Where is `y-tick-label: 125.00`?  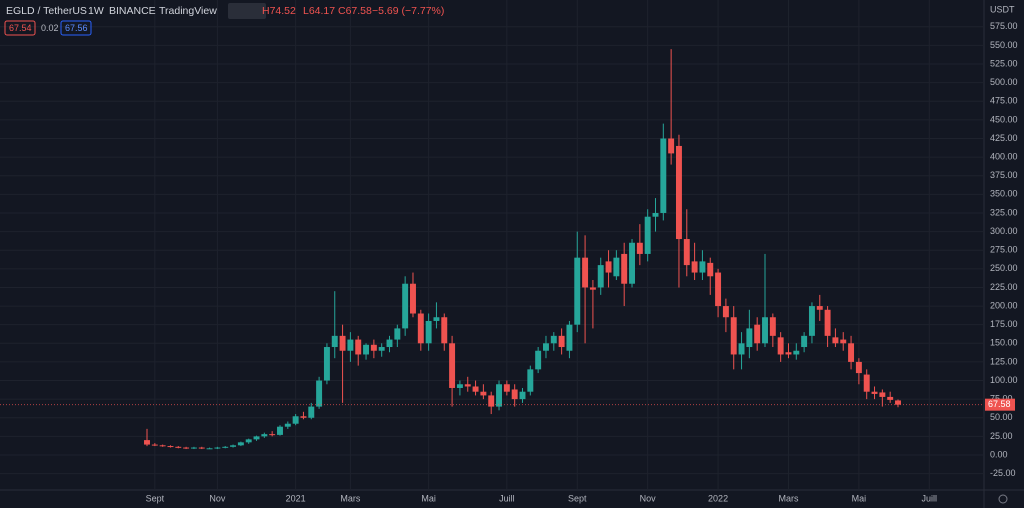 y-tick-label: 125.00 is located at coordinates (1004, 361).